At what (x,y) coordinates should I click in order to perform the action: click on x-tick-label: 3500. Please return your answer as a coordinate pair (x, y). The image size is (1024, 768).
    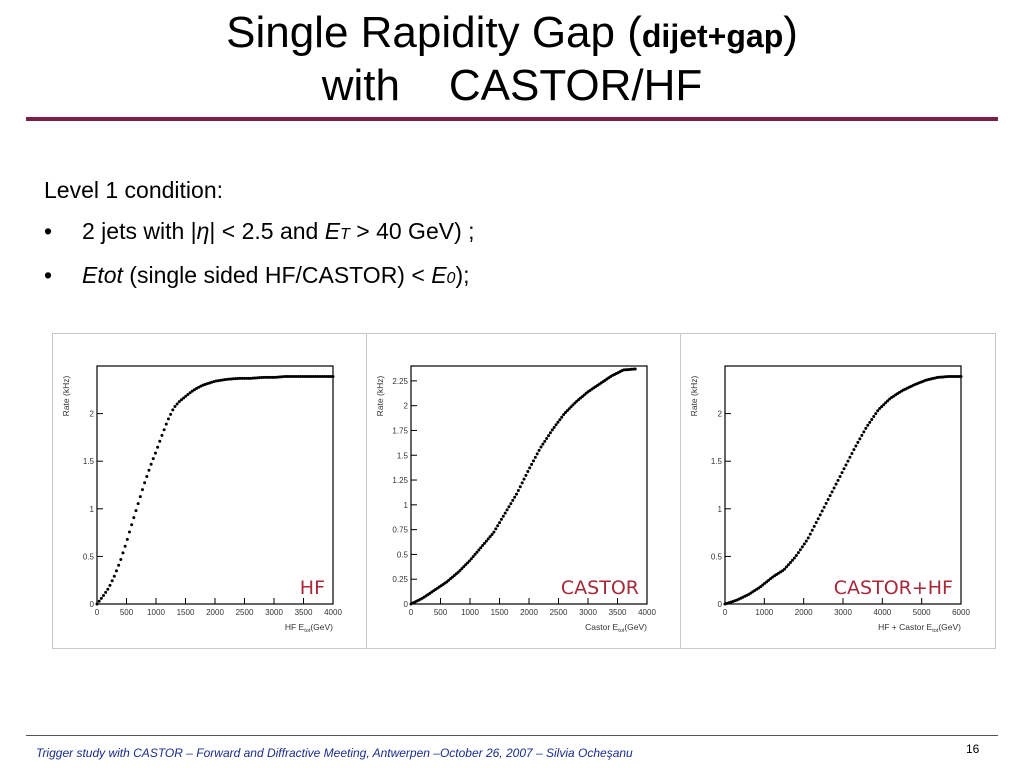
    Looking at the image, I should click on (618, 612).